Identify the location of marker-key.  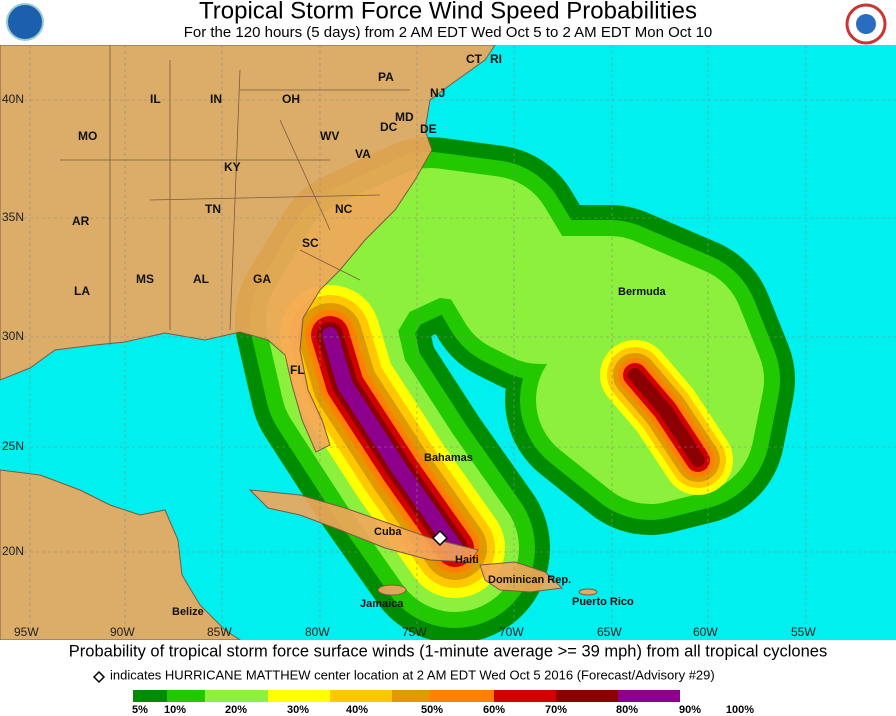
(99, 677).